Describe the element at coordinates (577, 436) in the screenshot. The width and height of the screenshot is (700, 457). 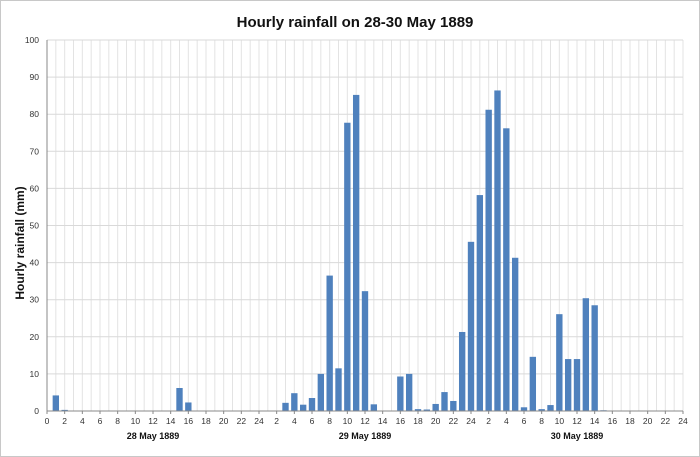
I see `day-label: 30 May 1889` at that location.